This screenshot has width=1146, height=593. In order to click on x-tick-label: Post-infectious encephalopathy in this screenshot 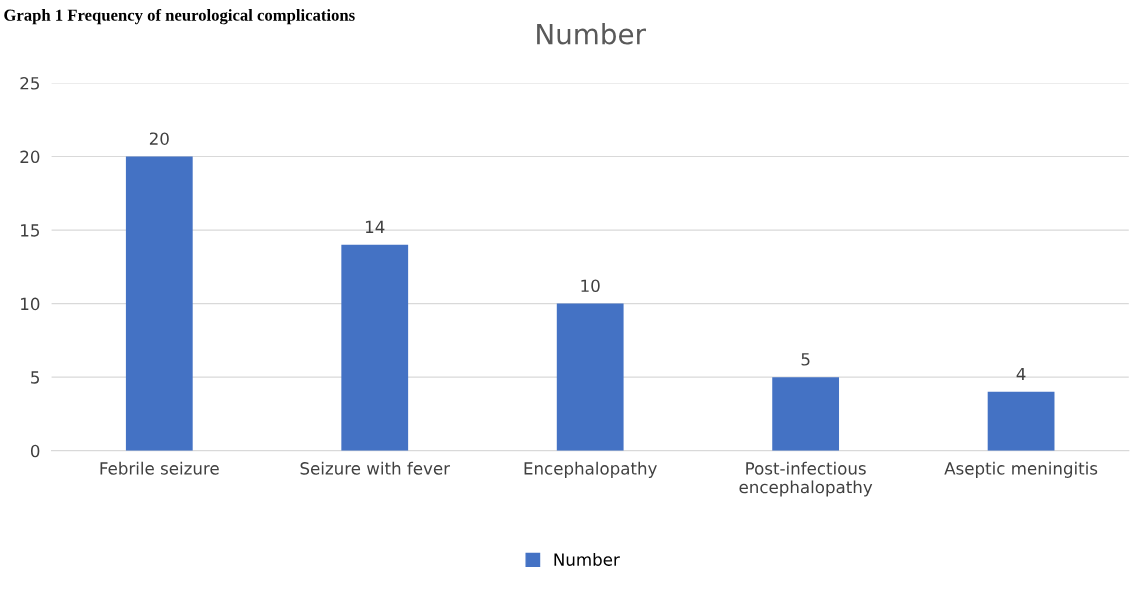, I will do `click(806, 479)`.